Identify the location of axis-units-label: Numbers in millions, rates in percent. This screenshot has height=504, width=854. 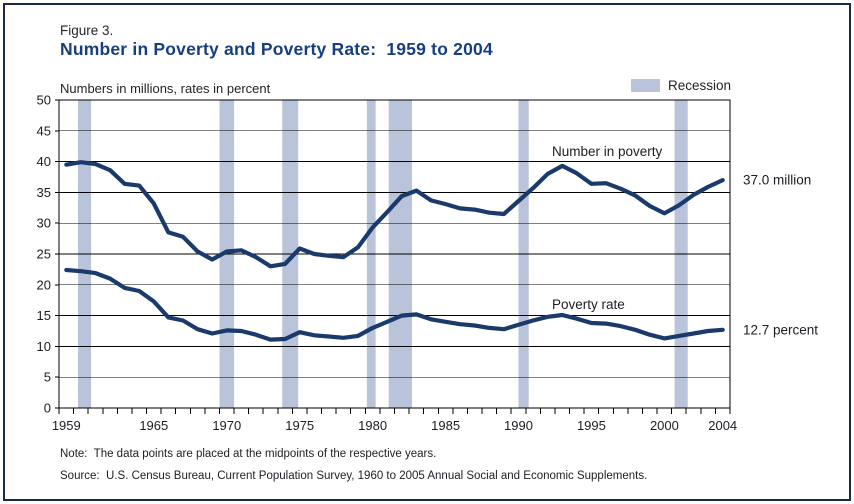
(165, 88).